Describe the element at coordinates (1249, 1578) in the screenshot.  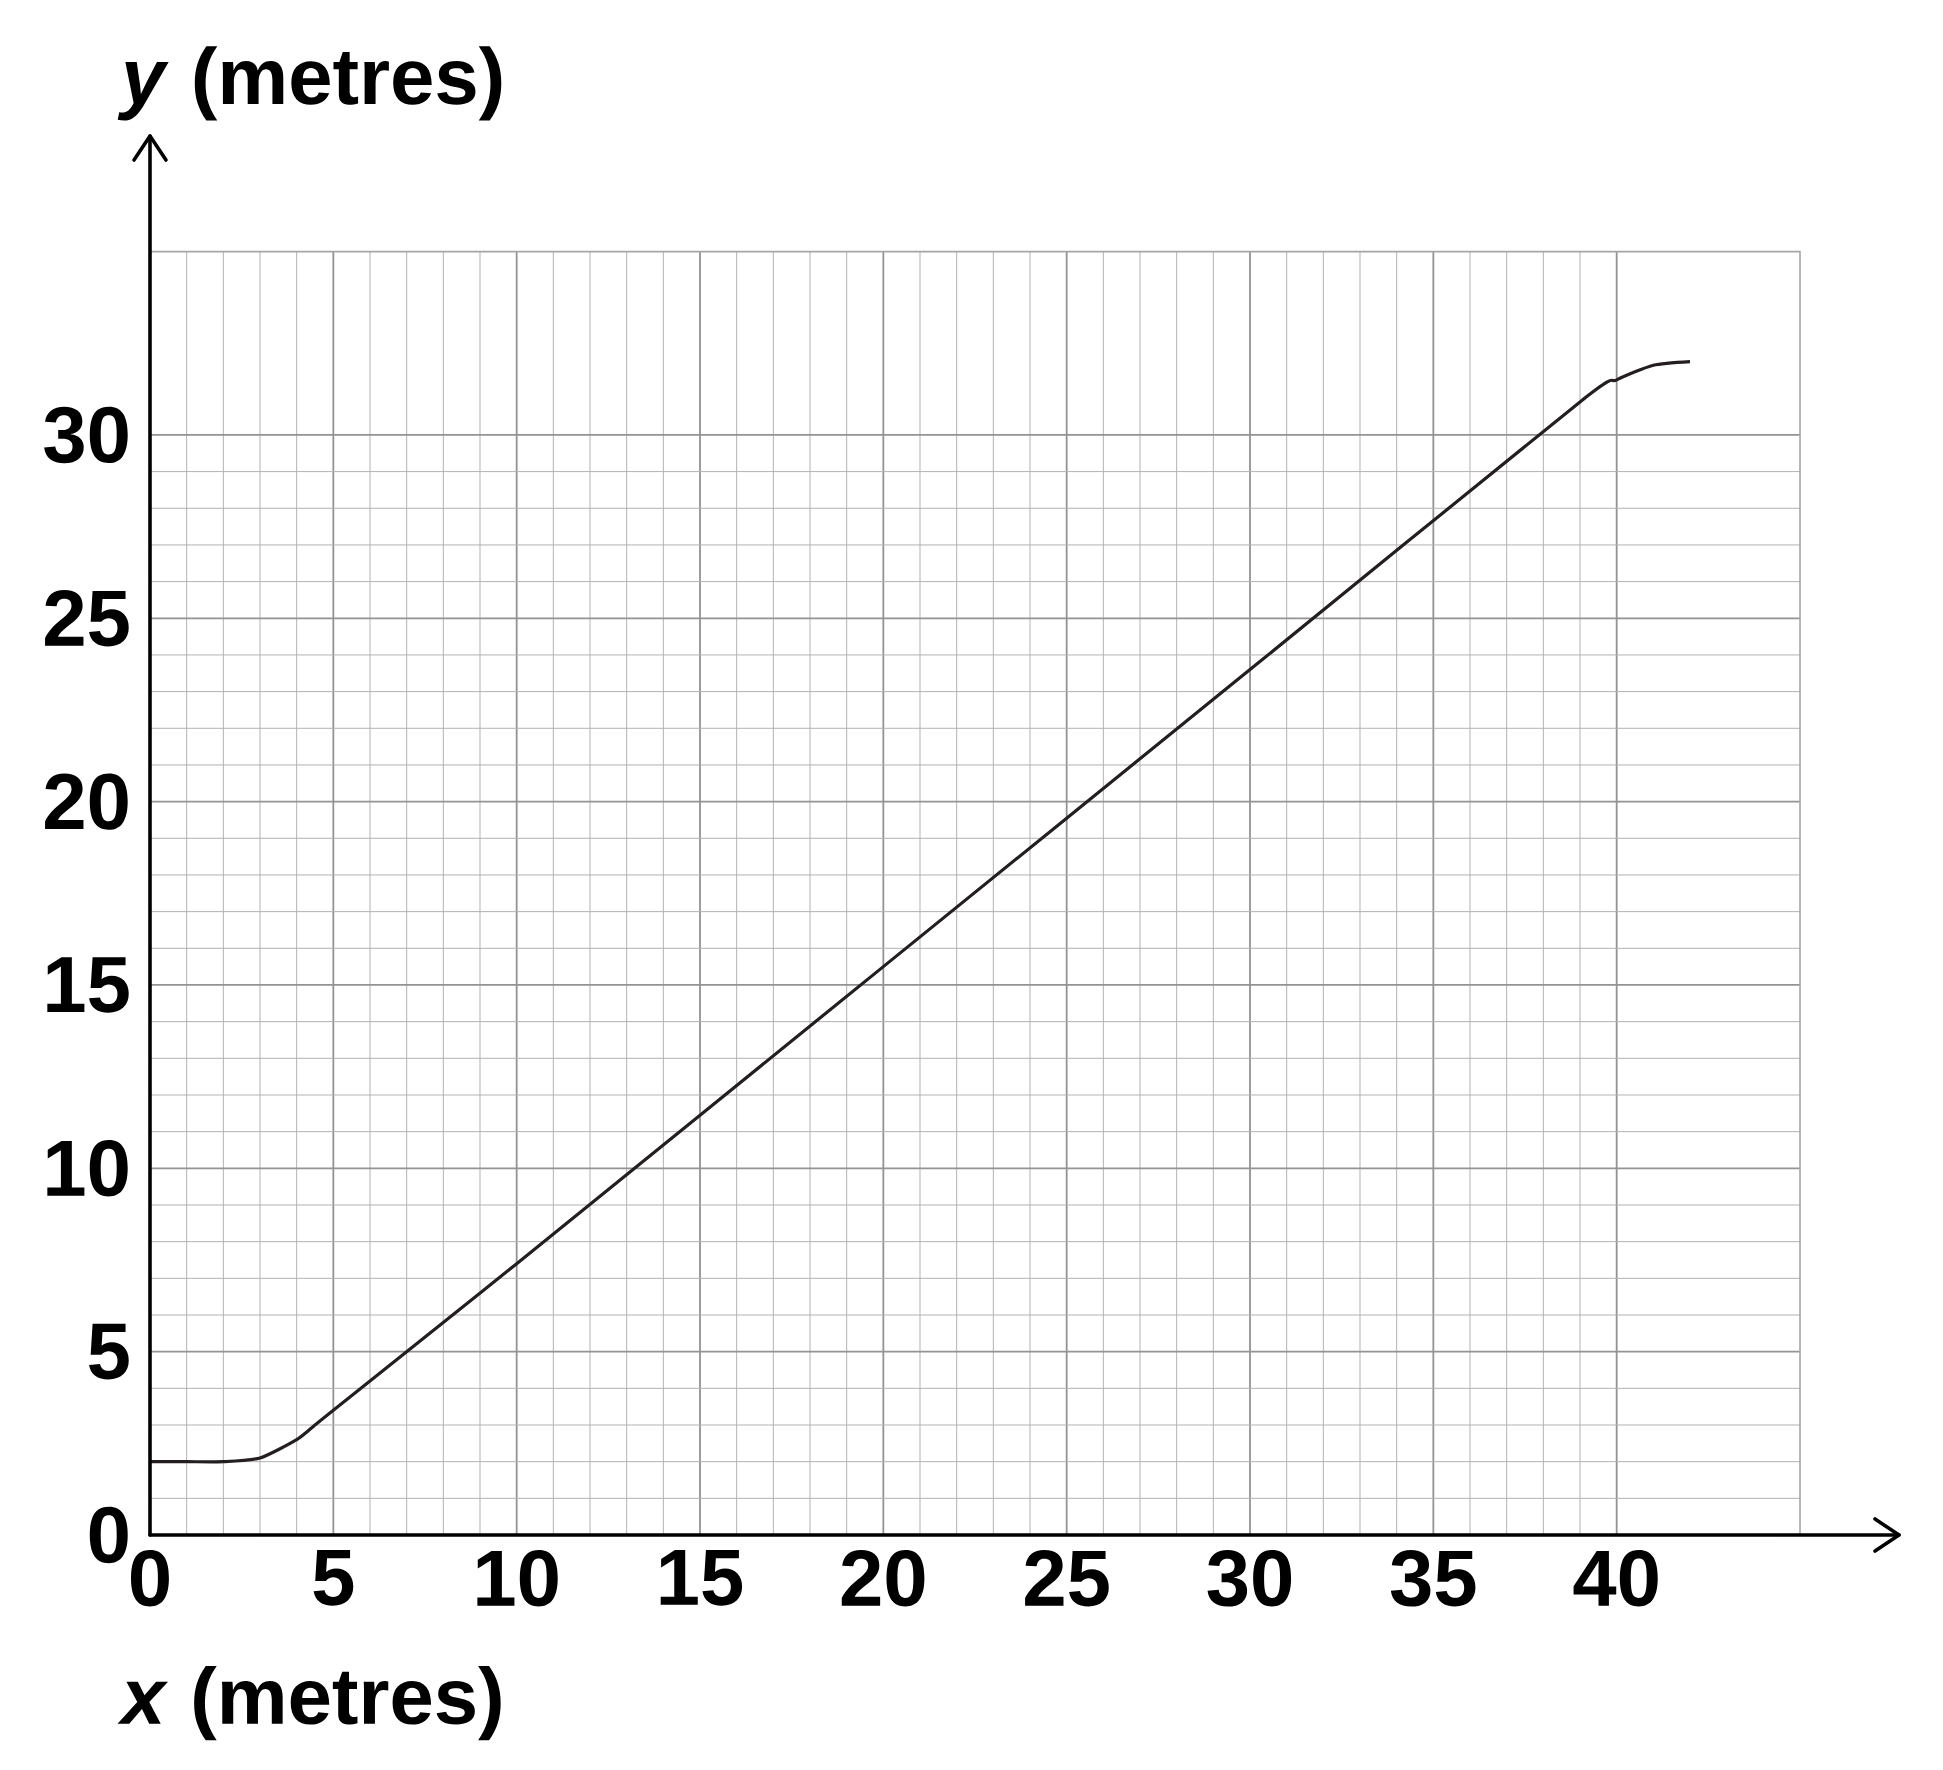
I see `x-tick-label: 30` at that location.